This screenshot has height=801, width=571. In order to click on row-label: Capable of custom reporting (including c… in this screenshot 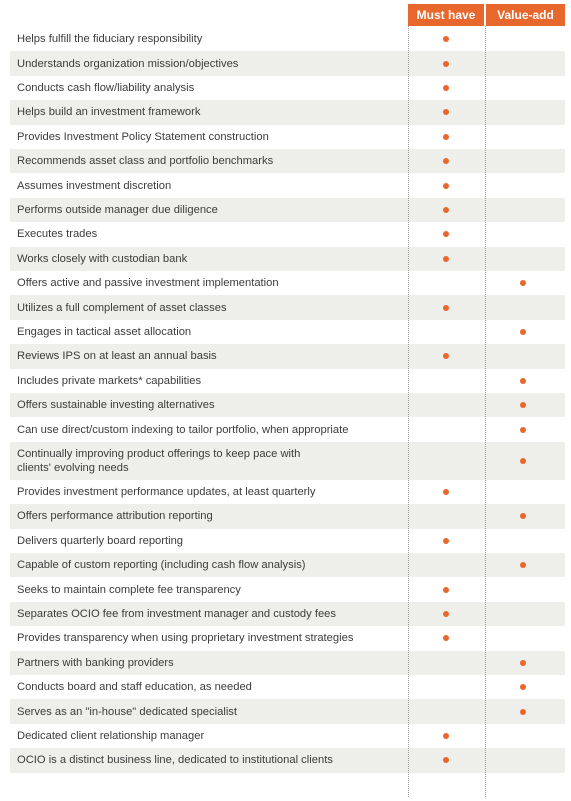, I will do `click(161, 565)`.